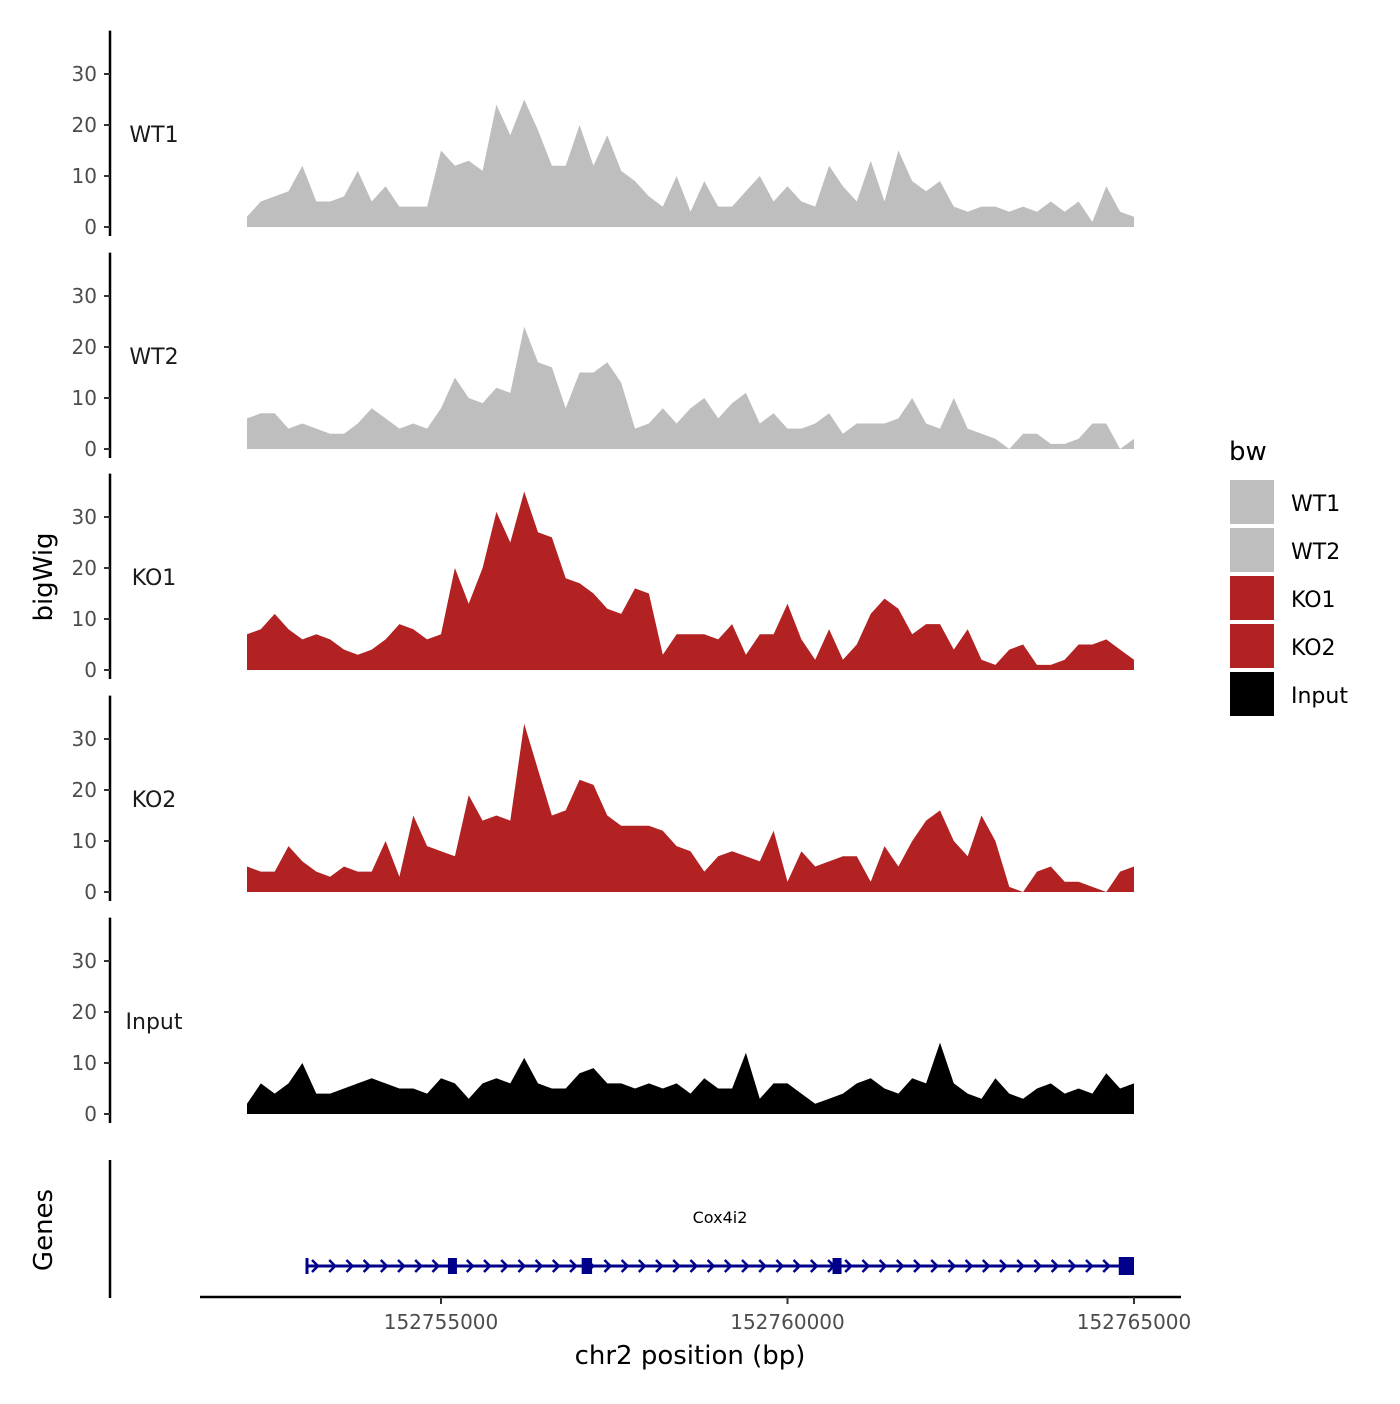 The height and width of the screenshot is (1404, 1400). What do you see at coordinates (154, 800) in the screenshot?
I see `track-label: KO2` at bounding box center [154, 800].